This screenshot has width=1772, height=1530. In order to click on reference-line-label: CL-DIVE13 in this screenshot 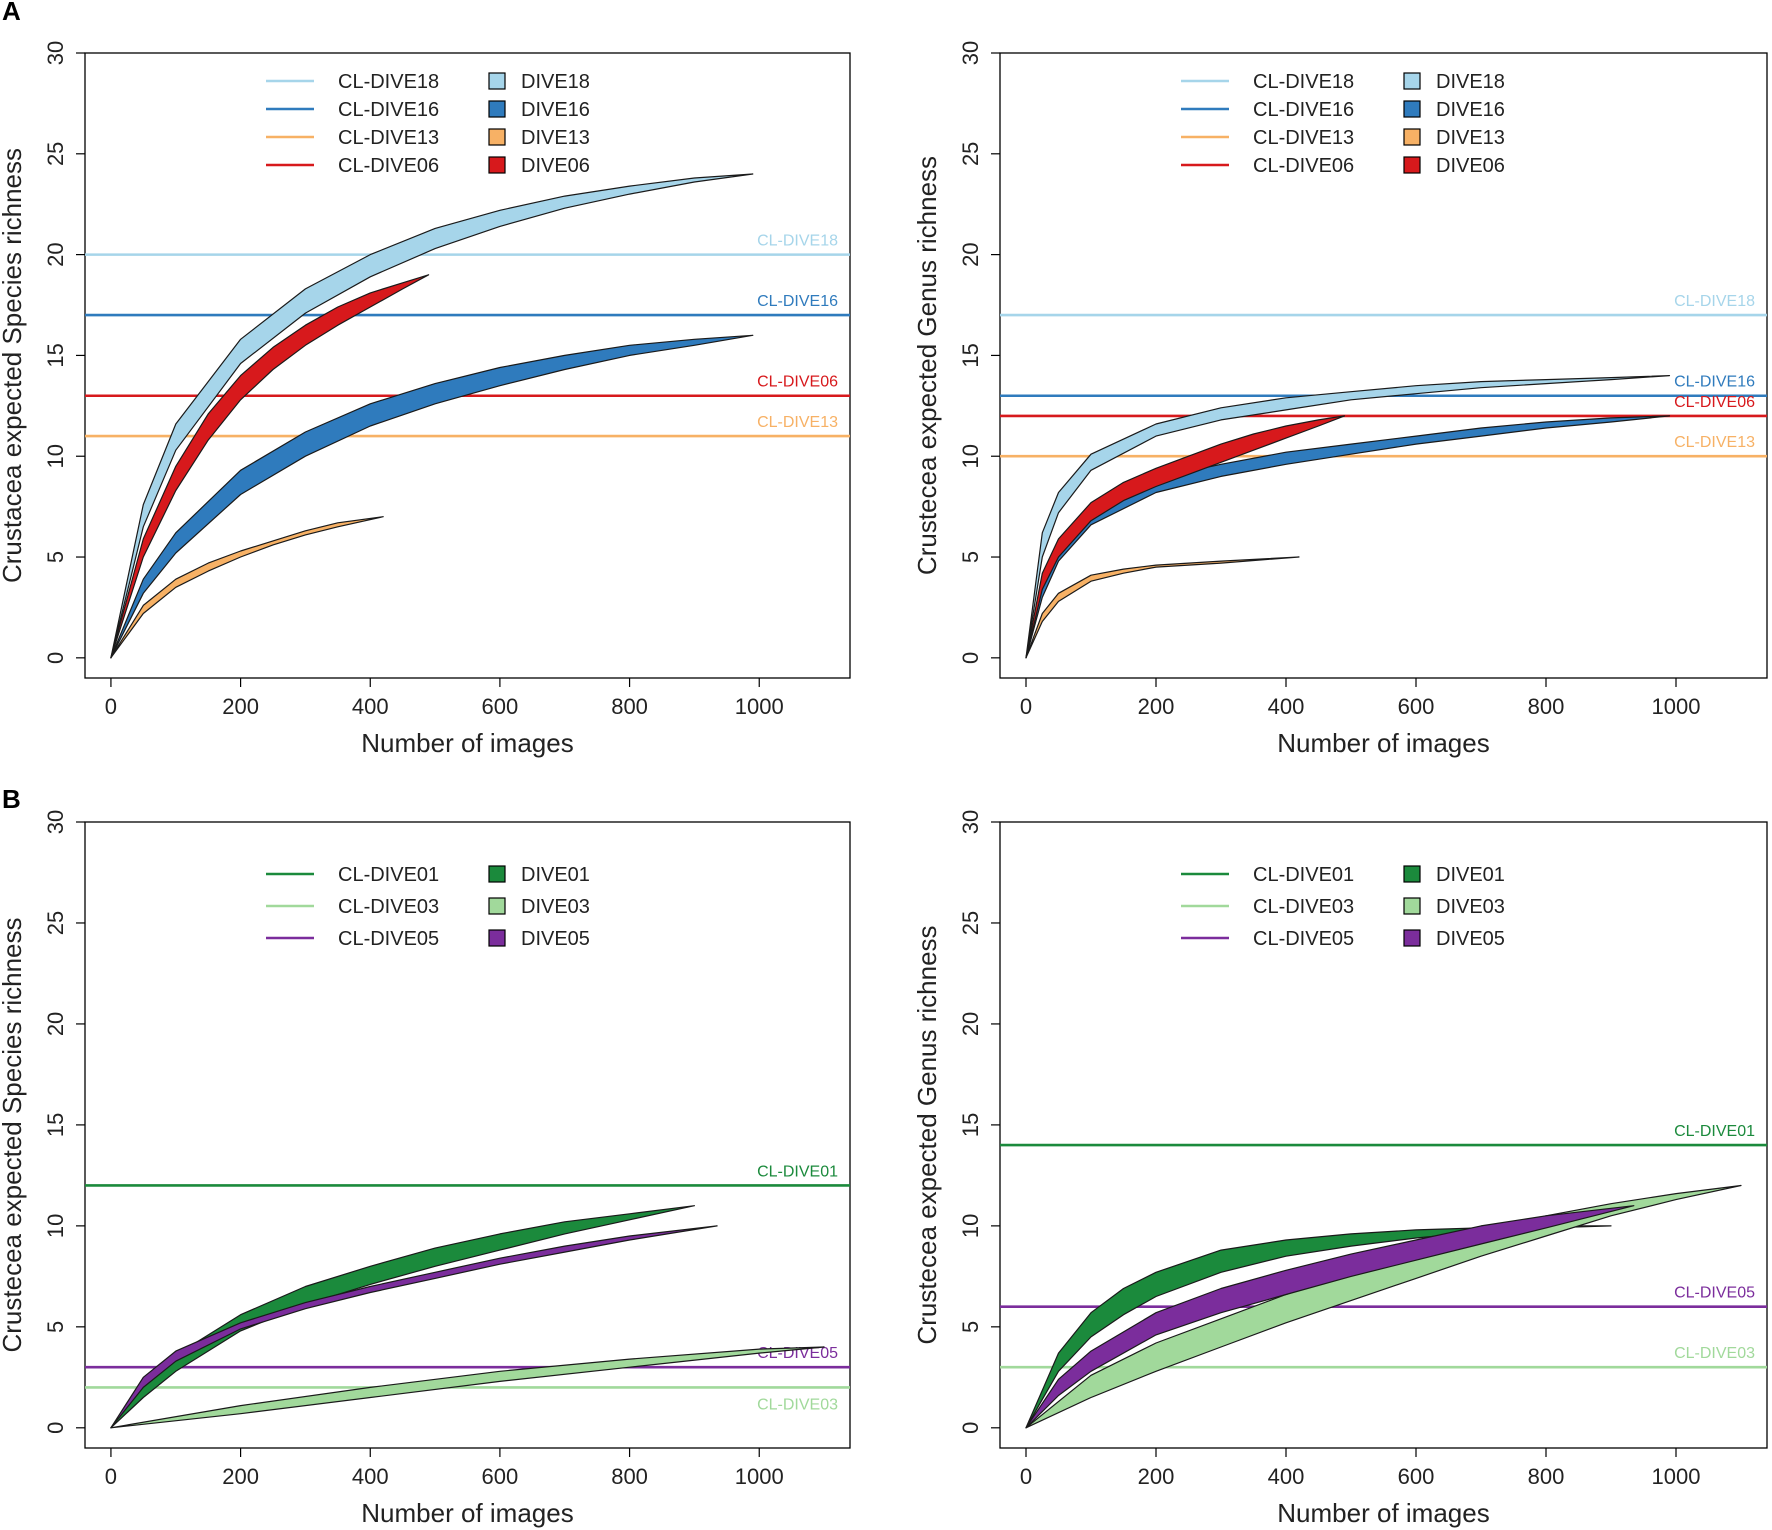, I will do `click(797, 422)`.